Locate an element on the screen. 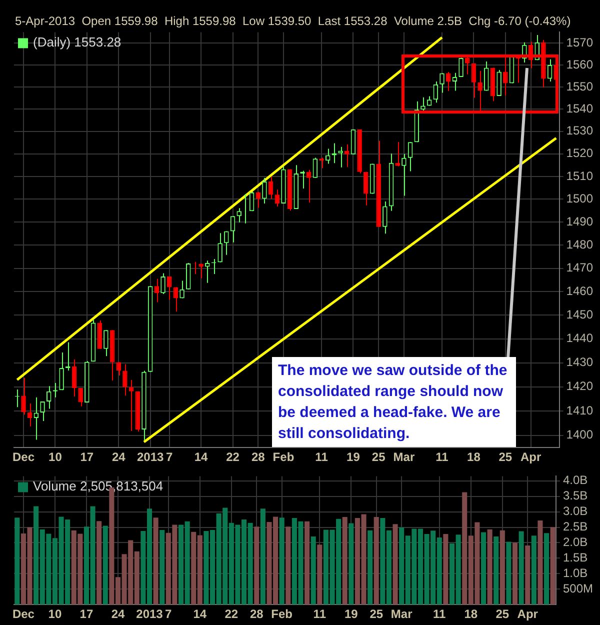 The width and height of the screenshot is (600, 625). y-tick-label: 1450 is located at coordinates (580, 315).